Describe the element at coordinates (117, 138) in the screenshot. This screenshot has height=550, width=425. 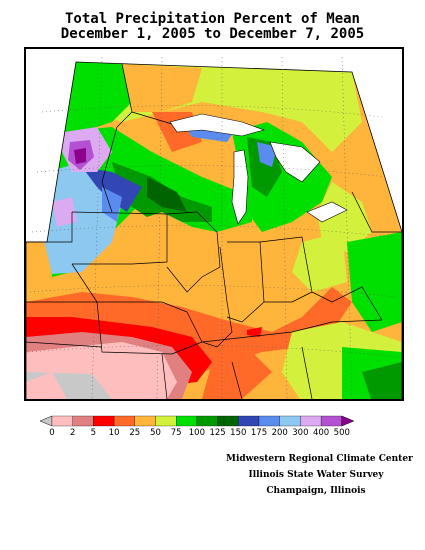
I see `minnesota-west-border` at that location.